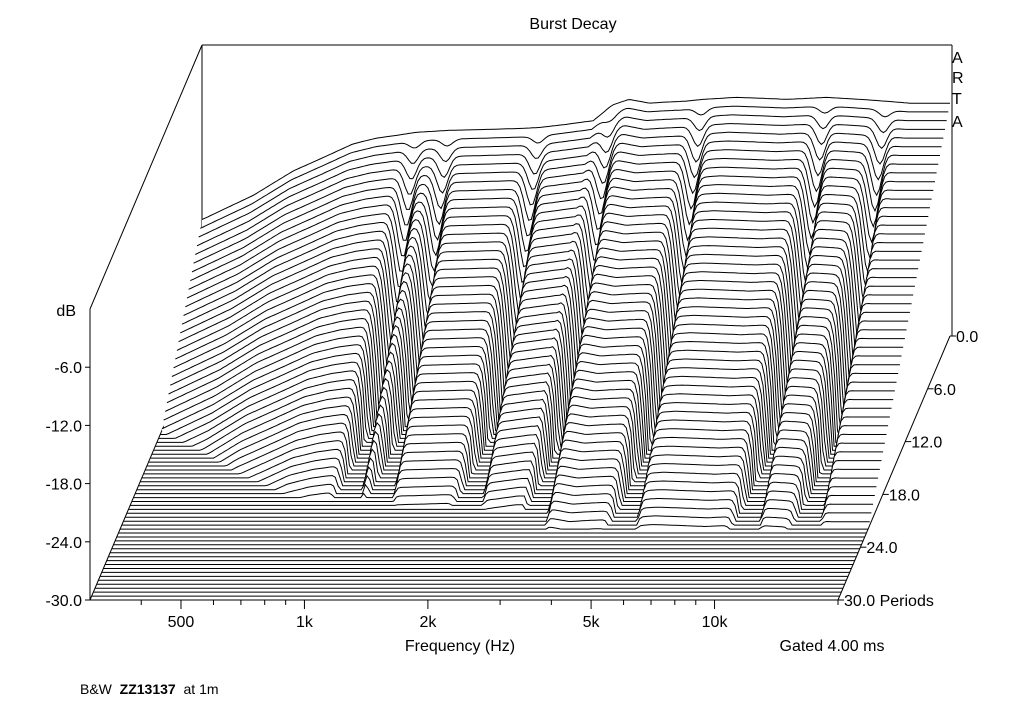  What do you see at coordinates (64, 543) in the screenshot?
I see `y-tick-label: -24.0` at bounding box center [64, 543].